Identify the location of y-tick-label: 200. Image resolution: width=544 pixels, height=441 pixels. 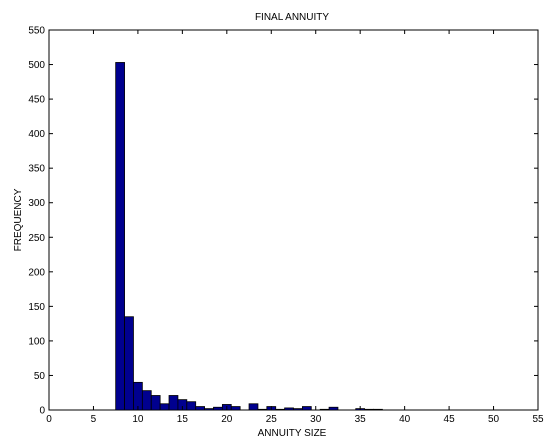
(36, 272).